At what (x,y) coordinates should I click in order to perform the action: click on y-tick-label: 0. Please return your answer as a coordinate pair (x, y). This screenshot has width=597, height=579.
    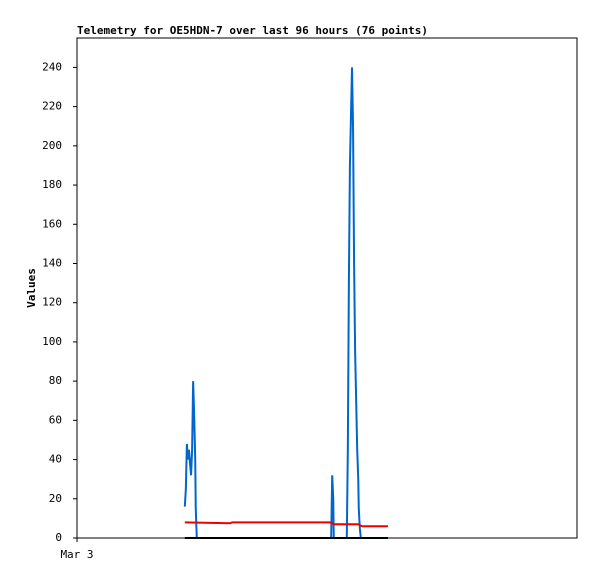
    Looking at the image, I should click on (58, 537).